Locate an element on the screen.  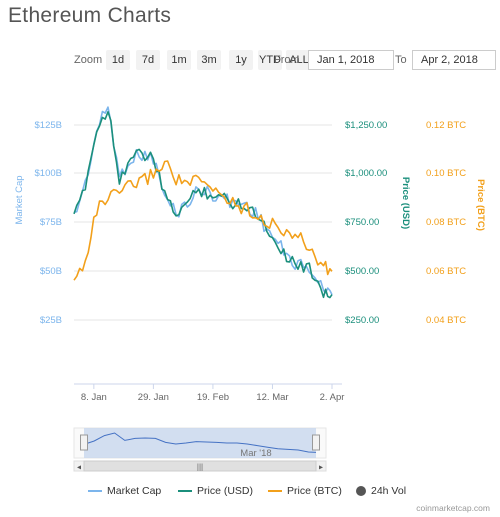
legend-24h-vol-dot is located at coordinates (361, 491).